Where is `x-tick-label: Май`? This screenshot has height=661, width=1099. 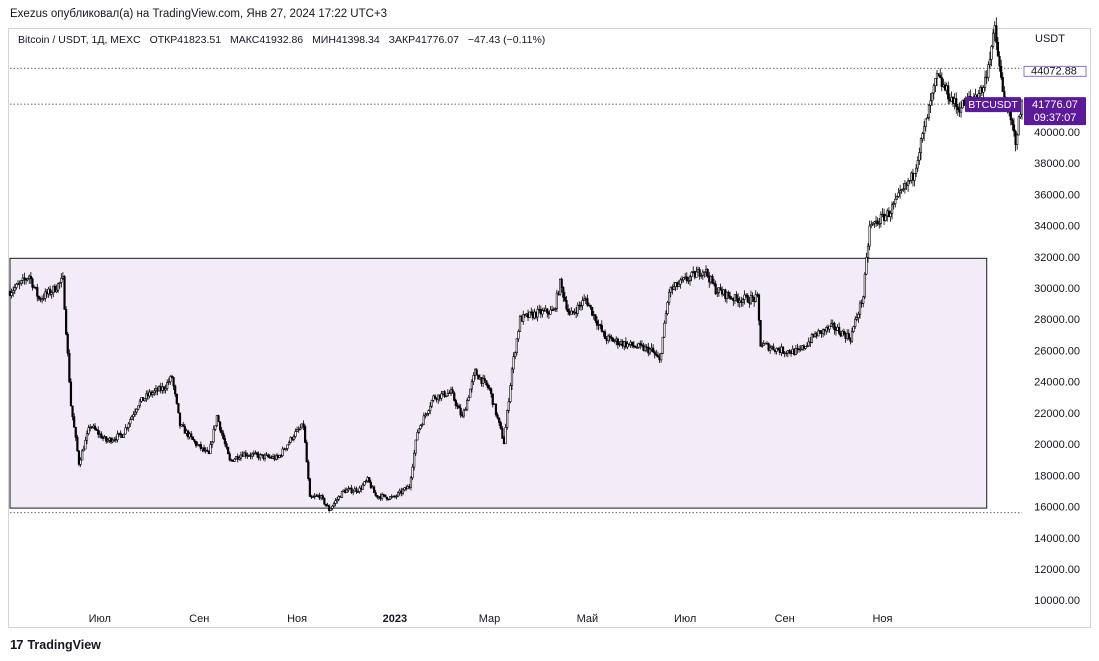 x-tick-label: Май is located at coordinates (588, 619).